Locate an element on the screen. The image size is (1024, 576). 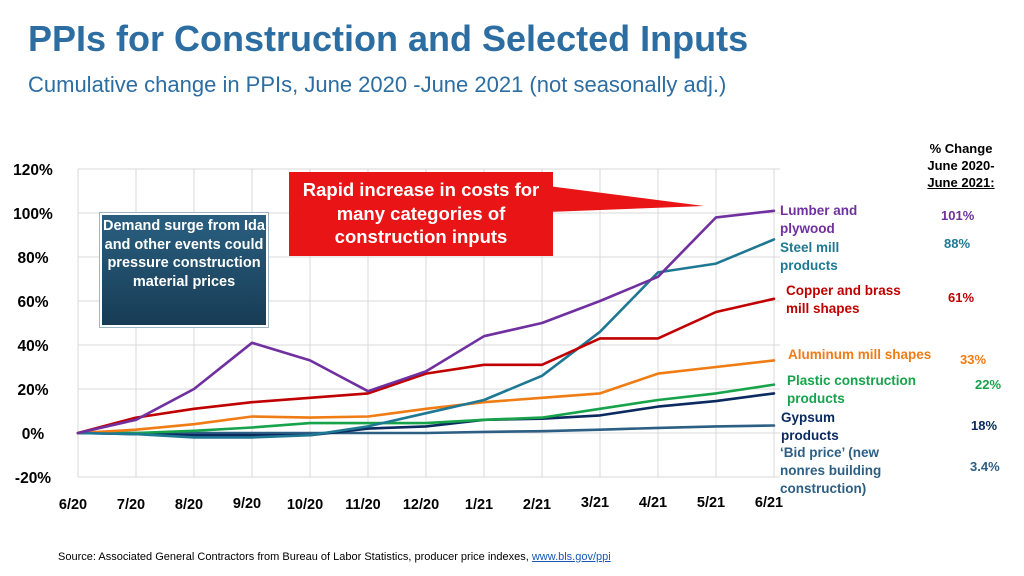
x-tick-label: 3/21 is located at coordinates (595, 503).